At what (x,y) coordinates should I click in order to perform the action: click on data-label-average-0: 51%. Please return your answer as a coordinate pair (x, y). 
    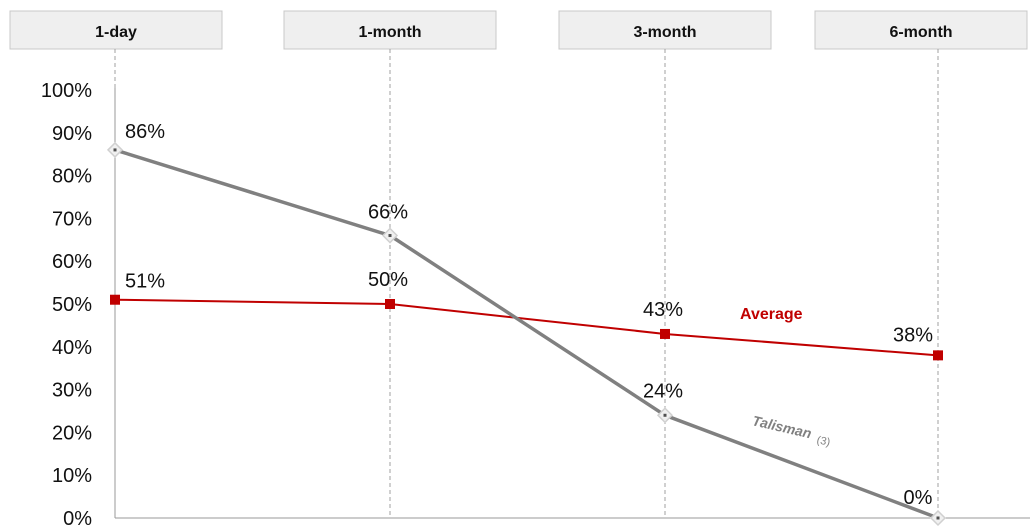
    Looking at the image, I should click on (145, 282).